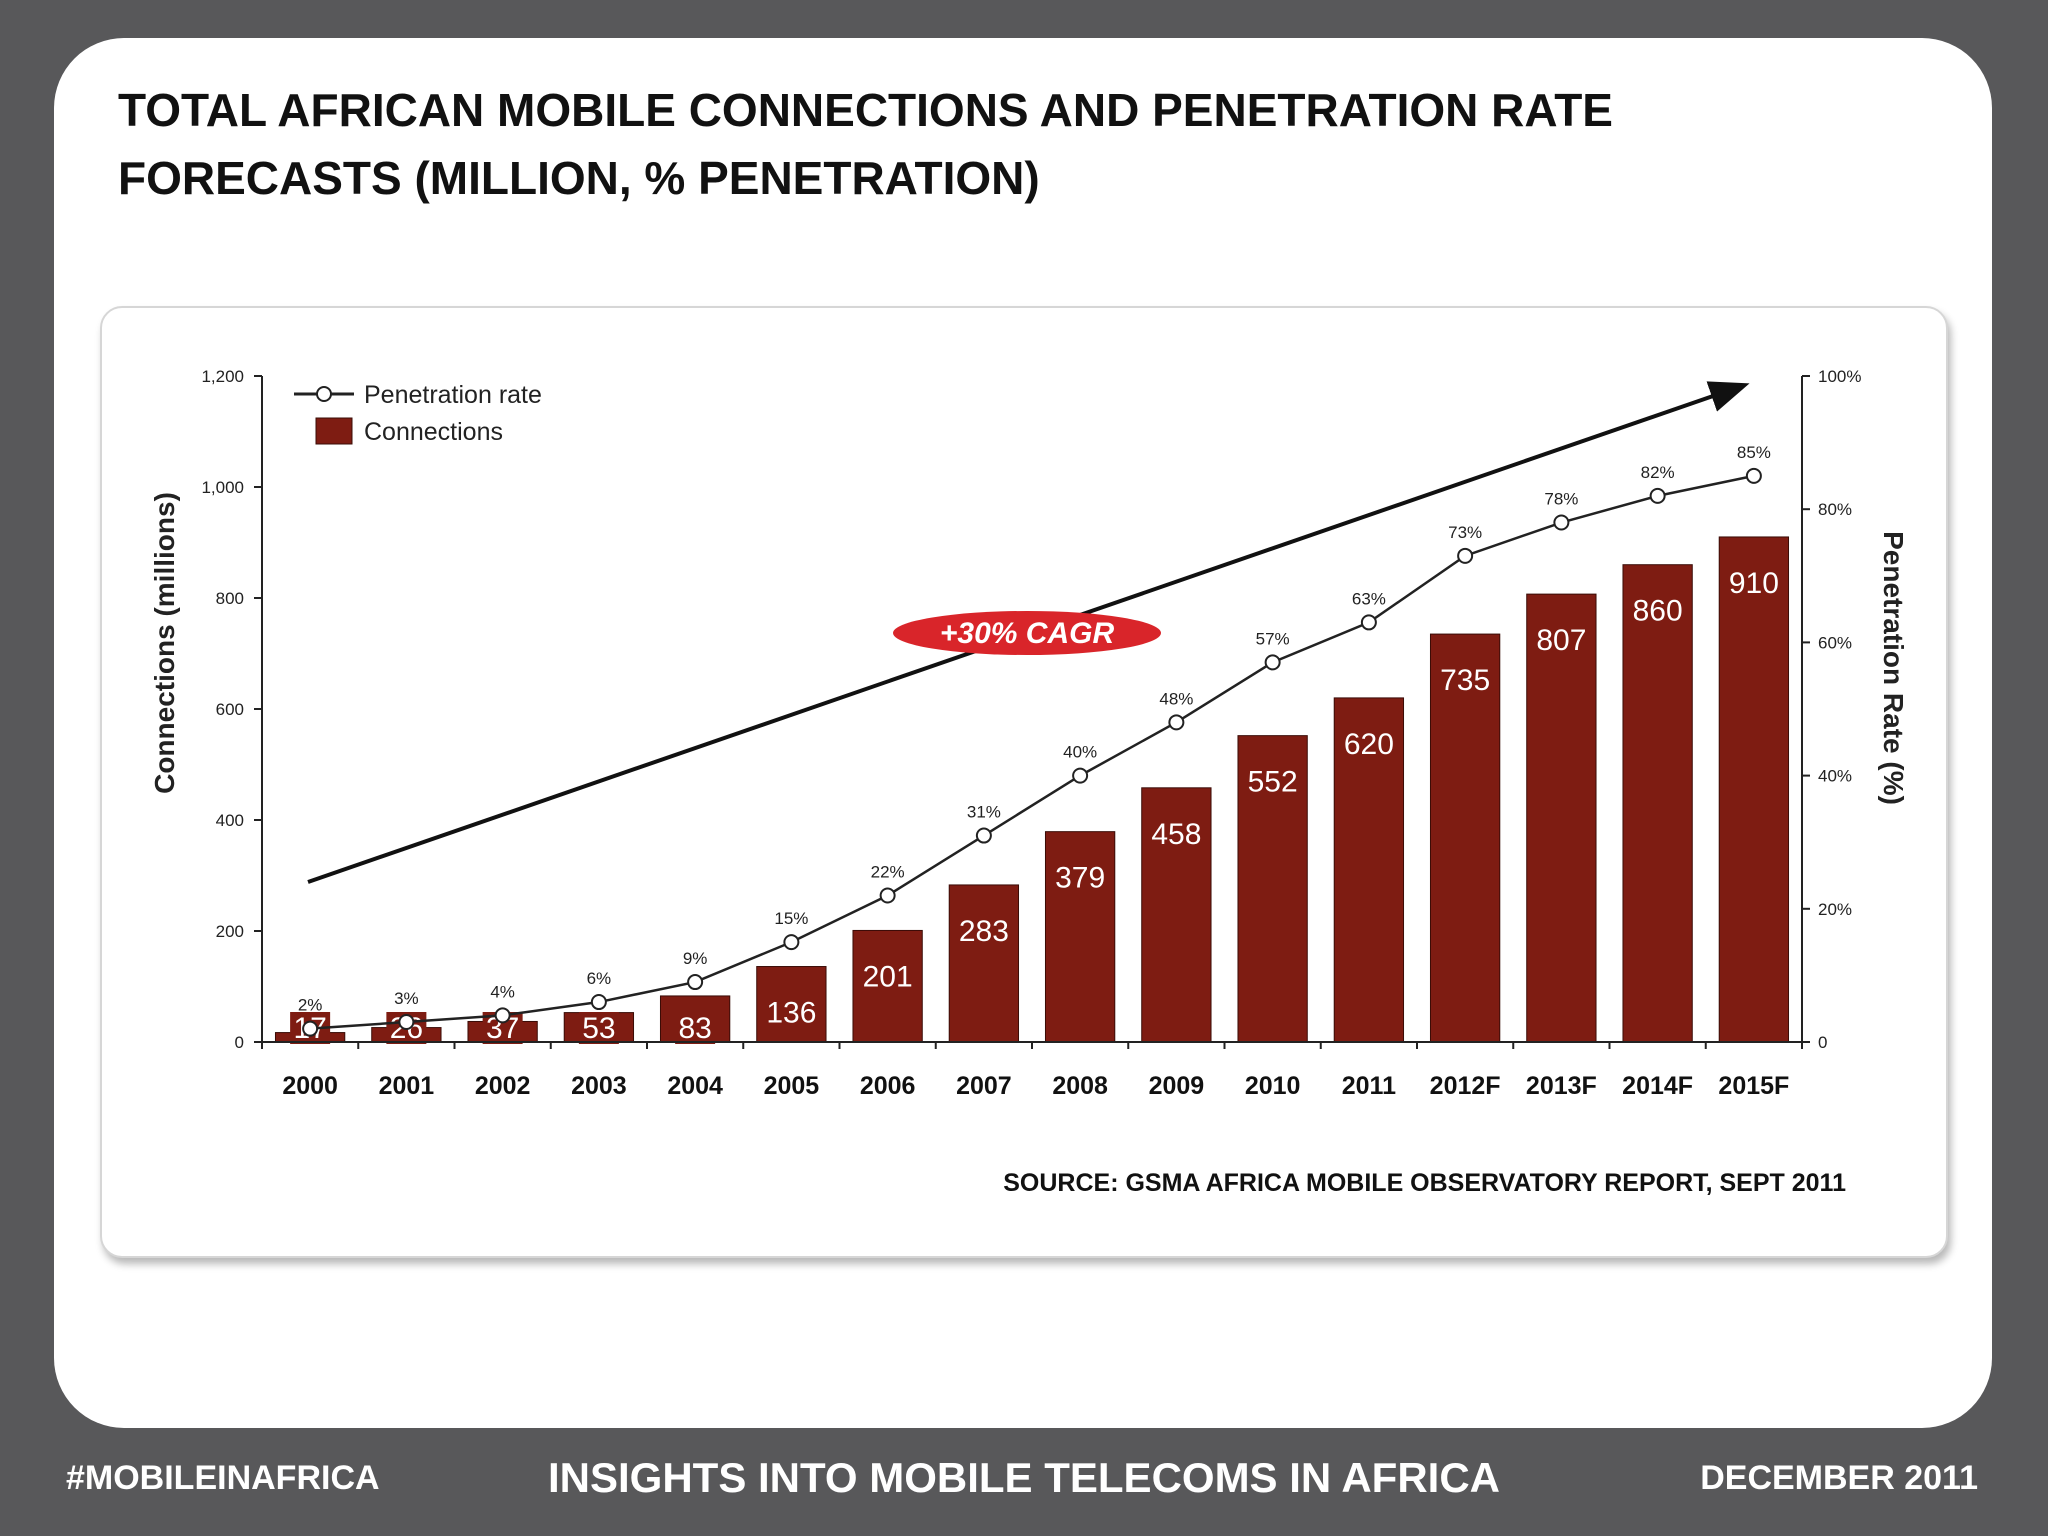 This screenshot has height=1536, width=2048. What do you see at coordinates (1027, 633) in the screenshot?
I see `cagr-annotation: +30% CAGR` at bounding box center [1027, 633].